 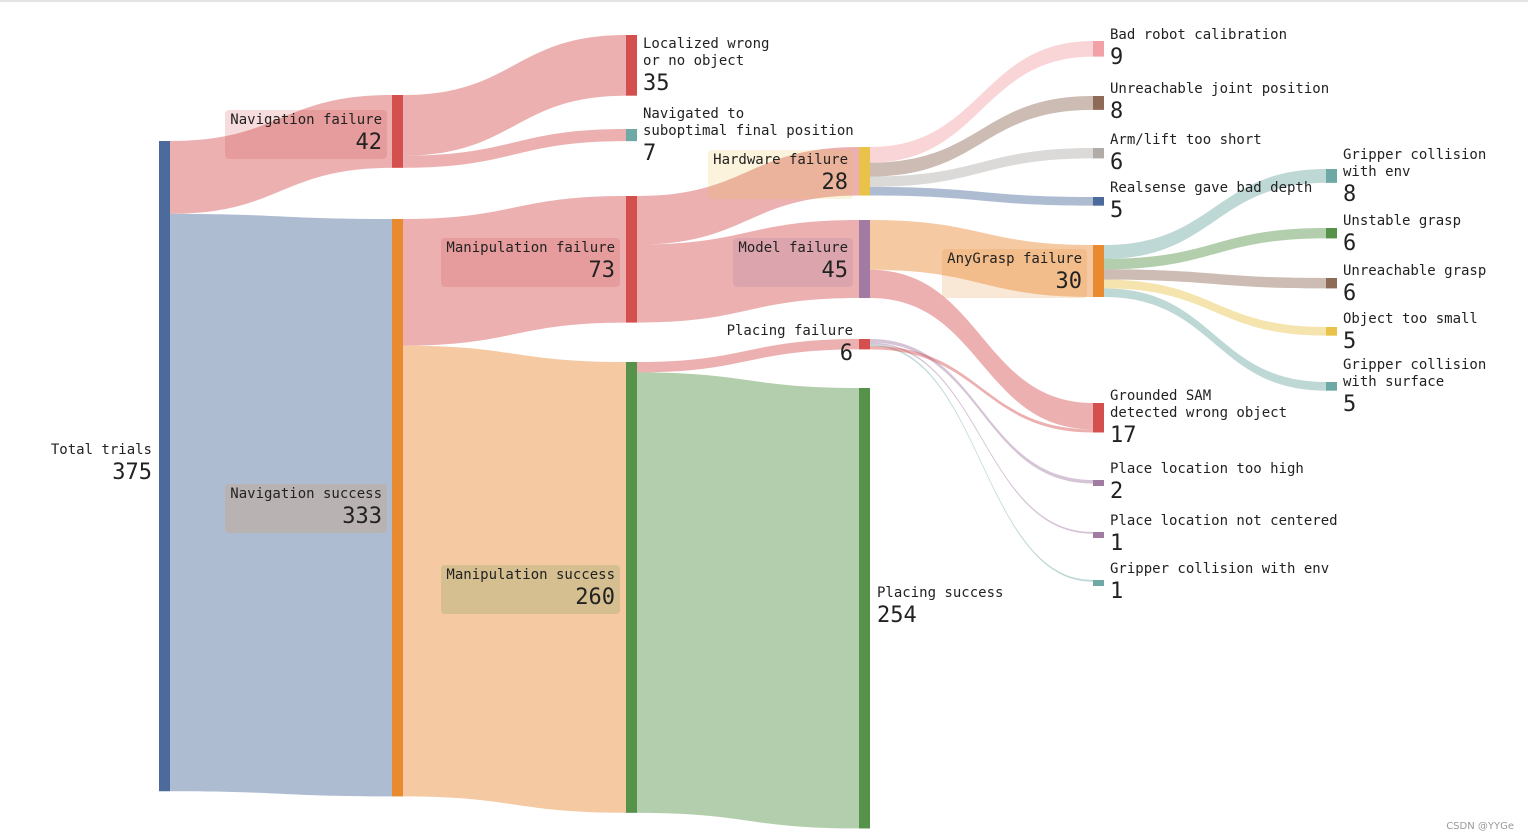 What do you see at coordinates (1480, 826) in the screenshot?
I see `watermark: CSDN @YYGe` at bounding box center [1480, 826].